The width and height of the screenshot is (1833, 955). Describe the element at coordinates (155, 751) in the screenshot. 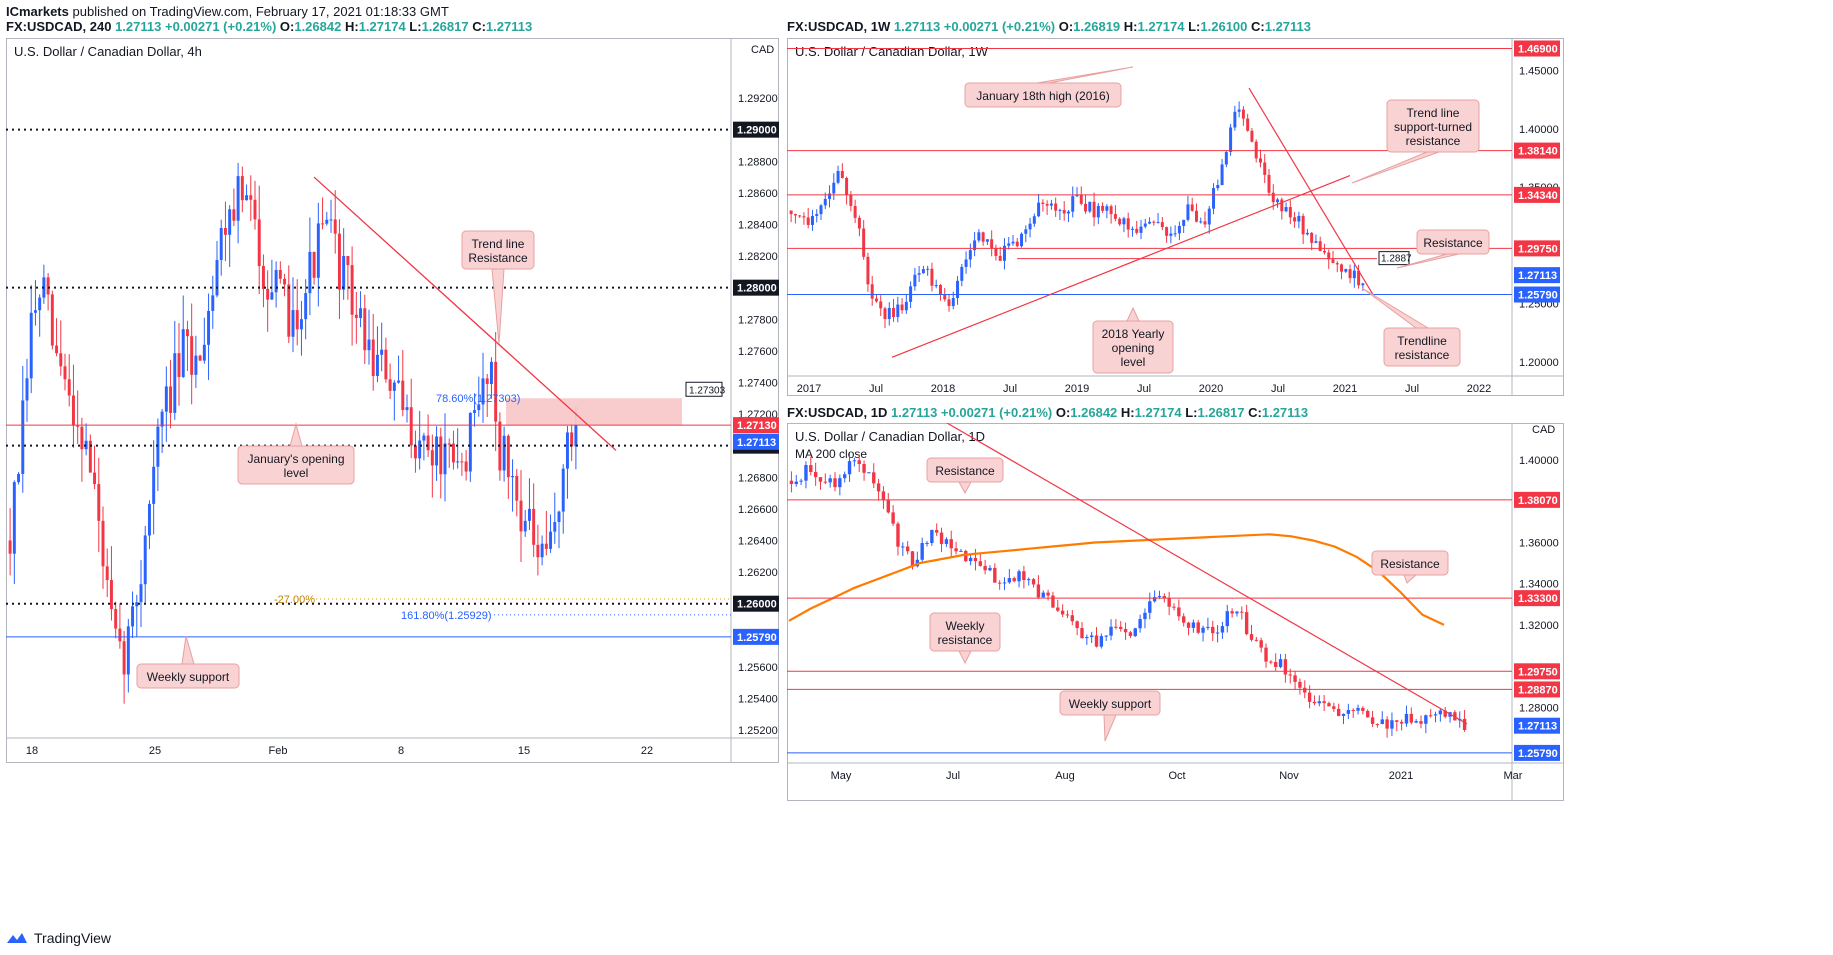

I see `x-tick-label: 25` at that location.